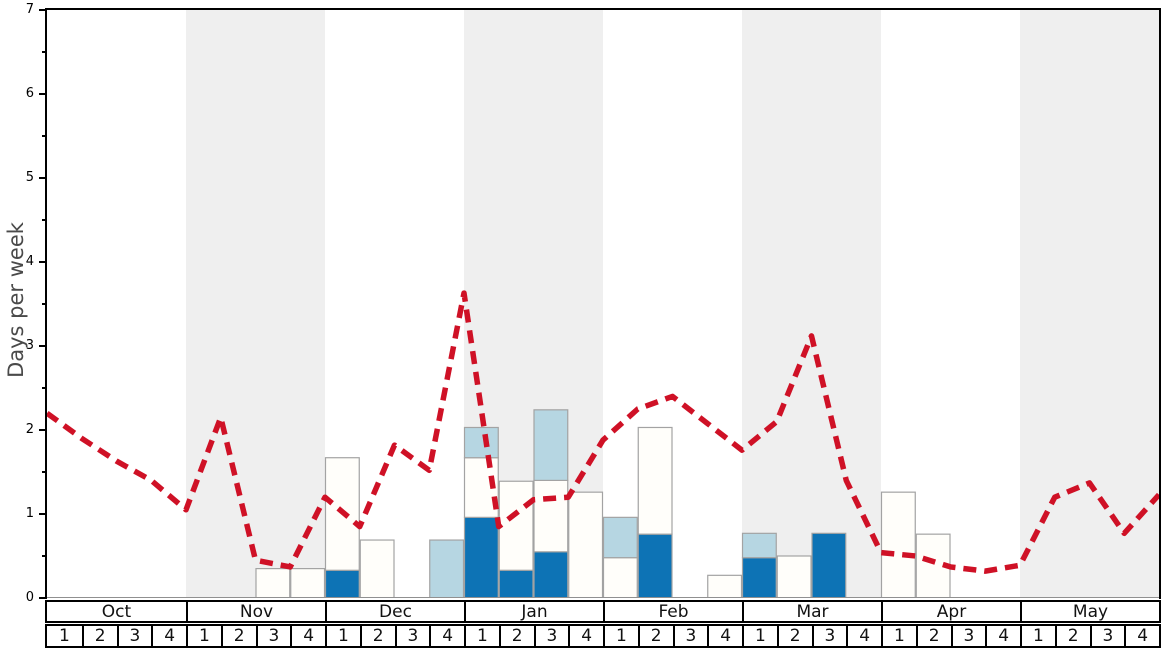 Image resolution: width=1168 pixels, height=648 pixels. What do you see at coordinates (794, 576) in the screenshot?
I see `bar-segment-mar-w2-white` at bounding box center [794, 576].